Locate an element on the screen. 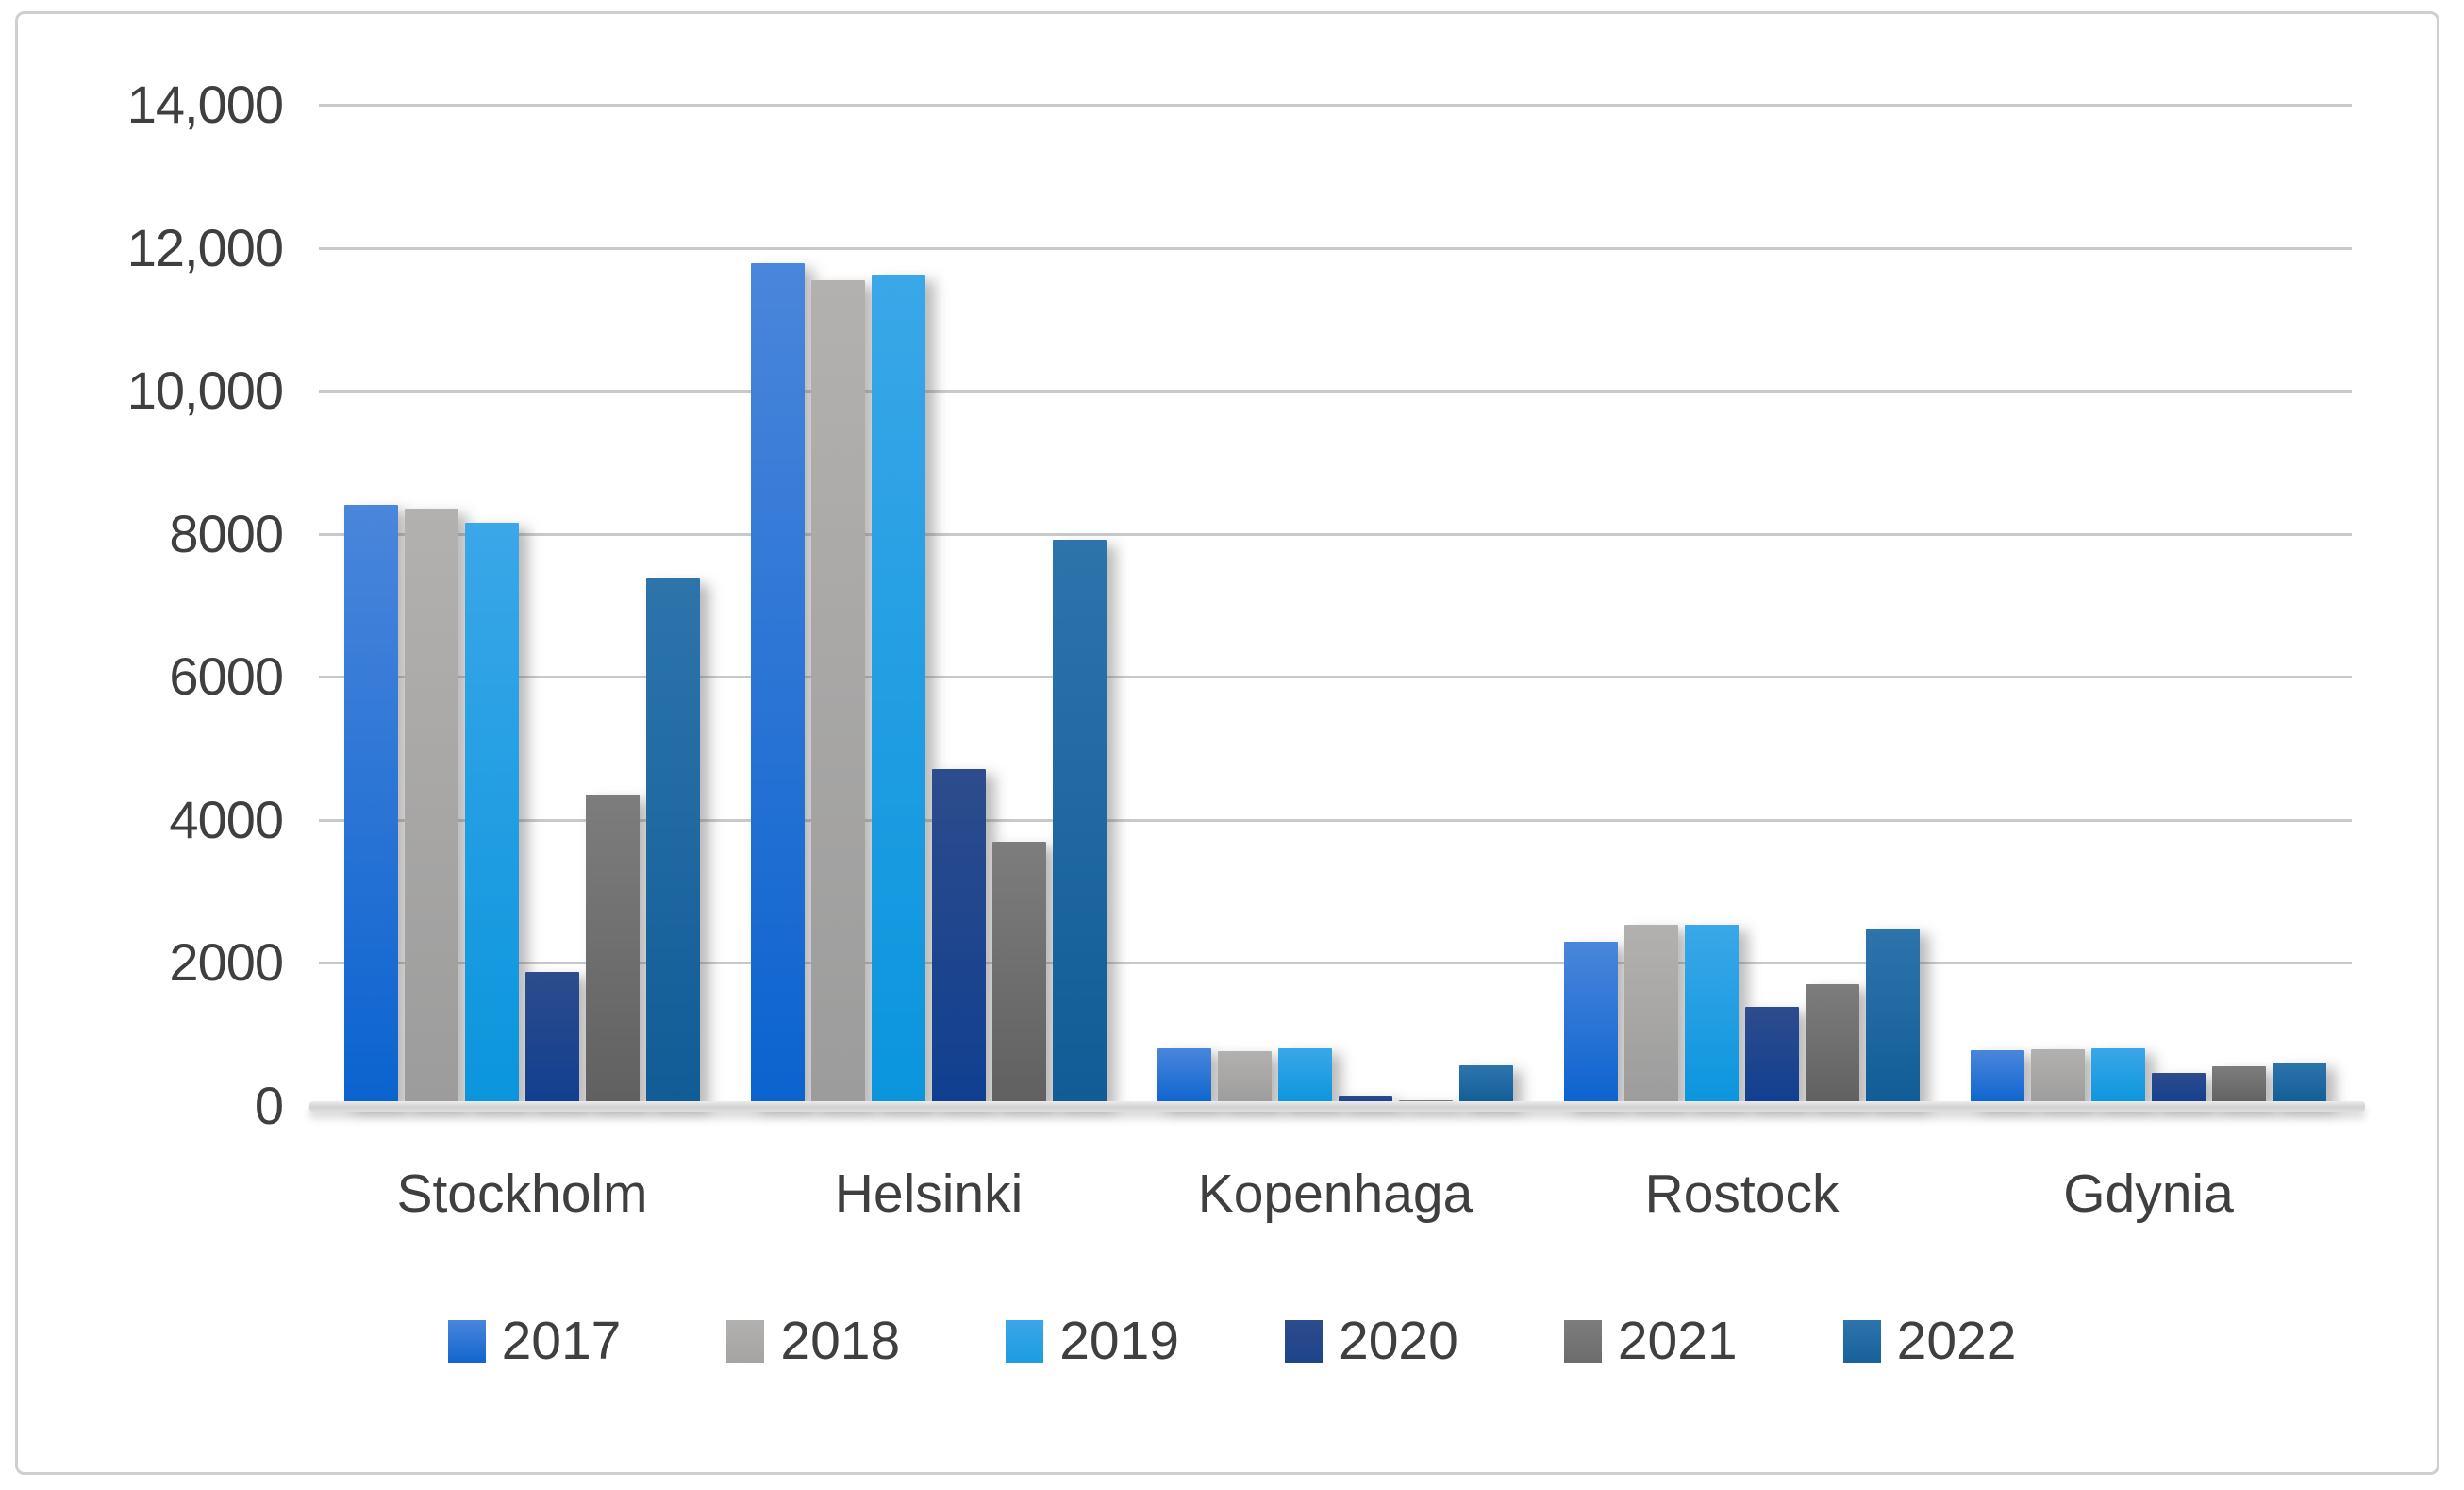  category-axis-labels: Stockholm Helsinki Kopenhaga Rostock Gdynia is located at coordinates (1336, 1193).